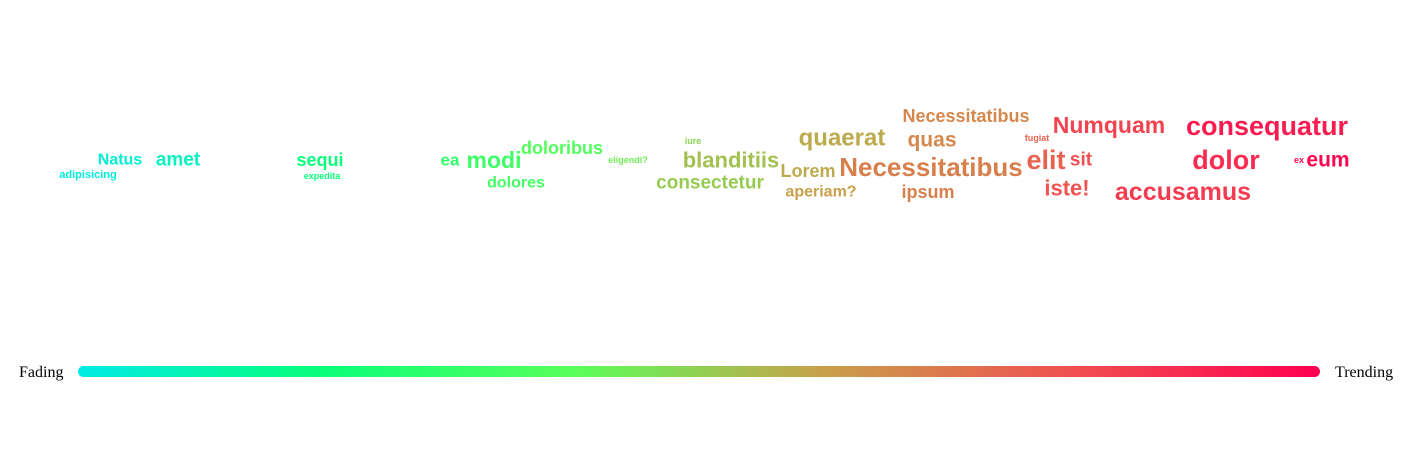 The width and height of the screenshot is (1415, 460). What do you see at coordinates (1045, 160) in the screenshot?
I see `word-elit: elit` at bounding box center [1045, 160].